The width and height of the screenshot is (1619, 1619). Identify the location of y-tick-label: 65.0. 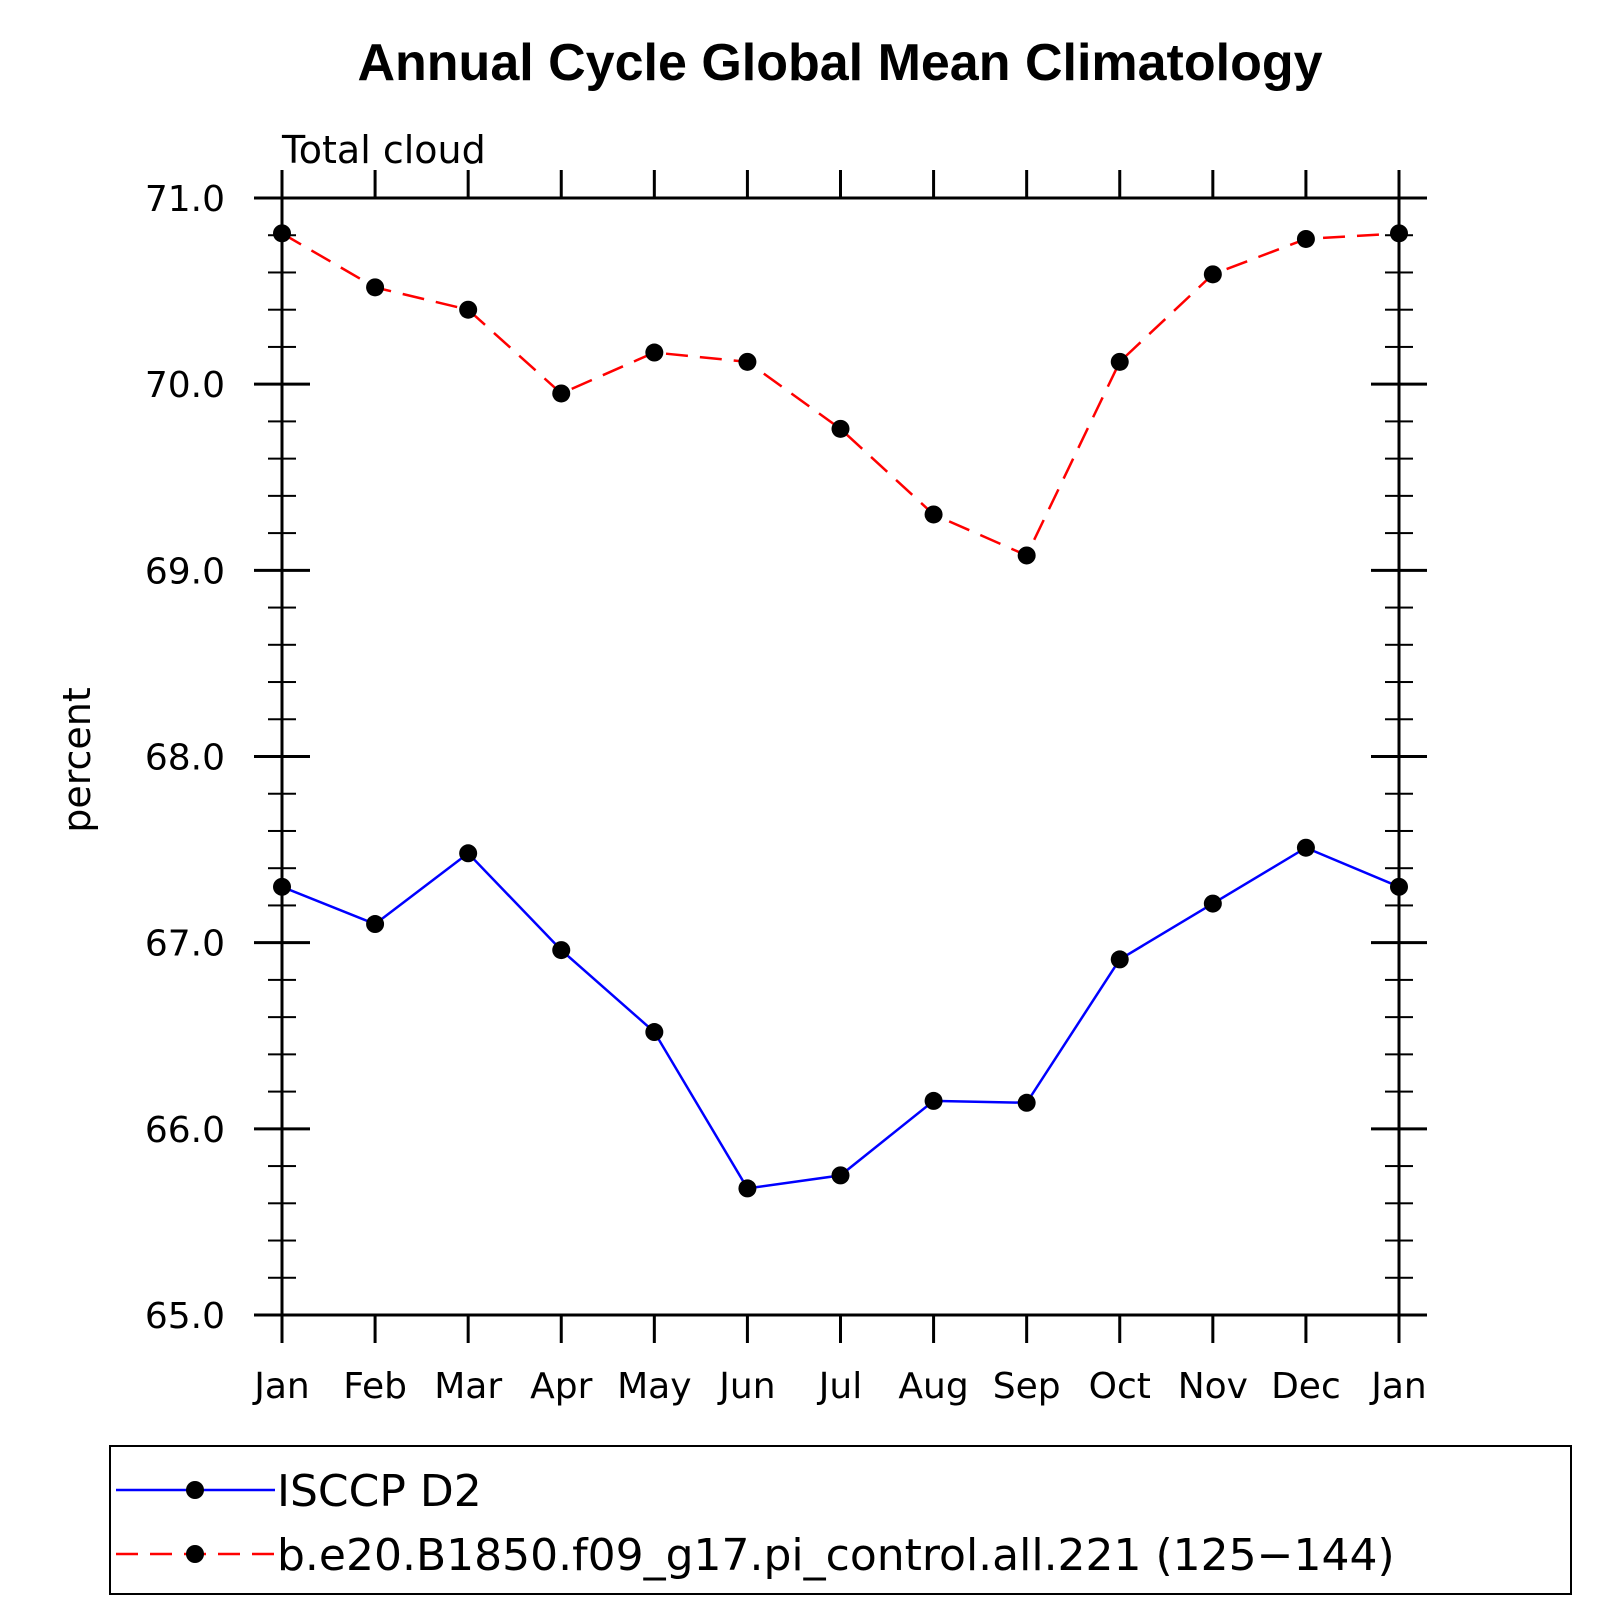
(185, 1316).